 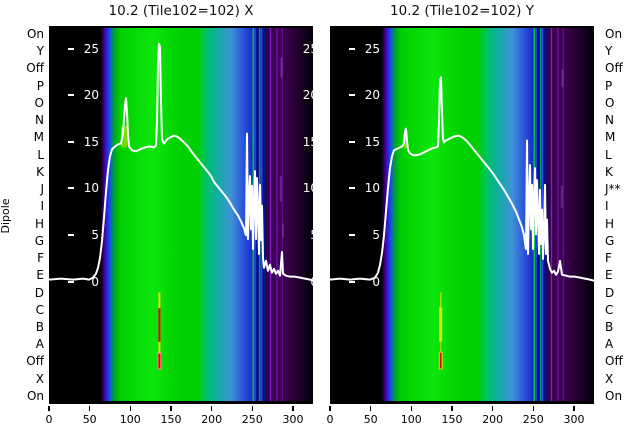 What do you see at coordinates (42, 189) in the screenshot?
I see `dipole-row-label: J` at bounding box center [42, 189].